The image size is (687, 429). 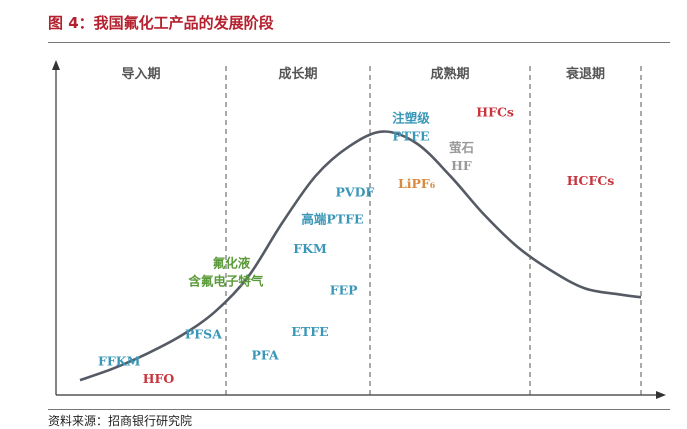 I want to click on product-label: 注塑级, so click(x=411, y=118).